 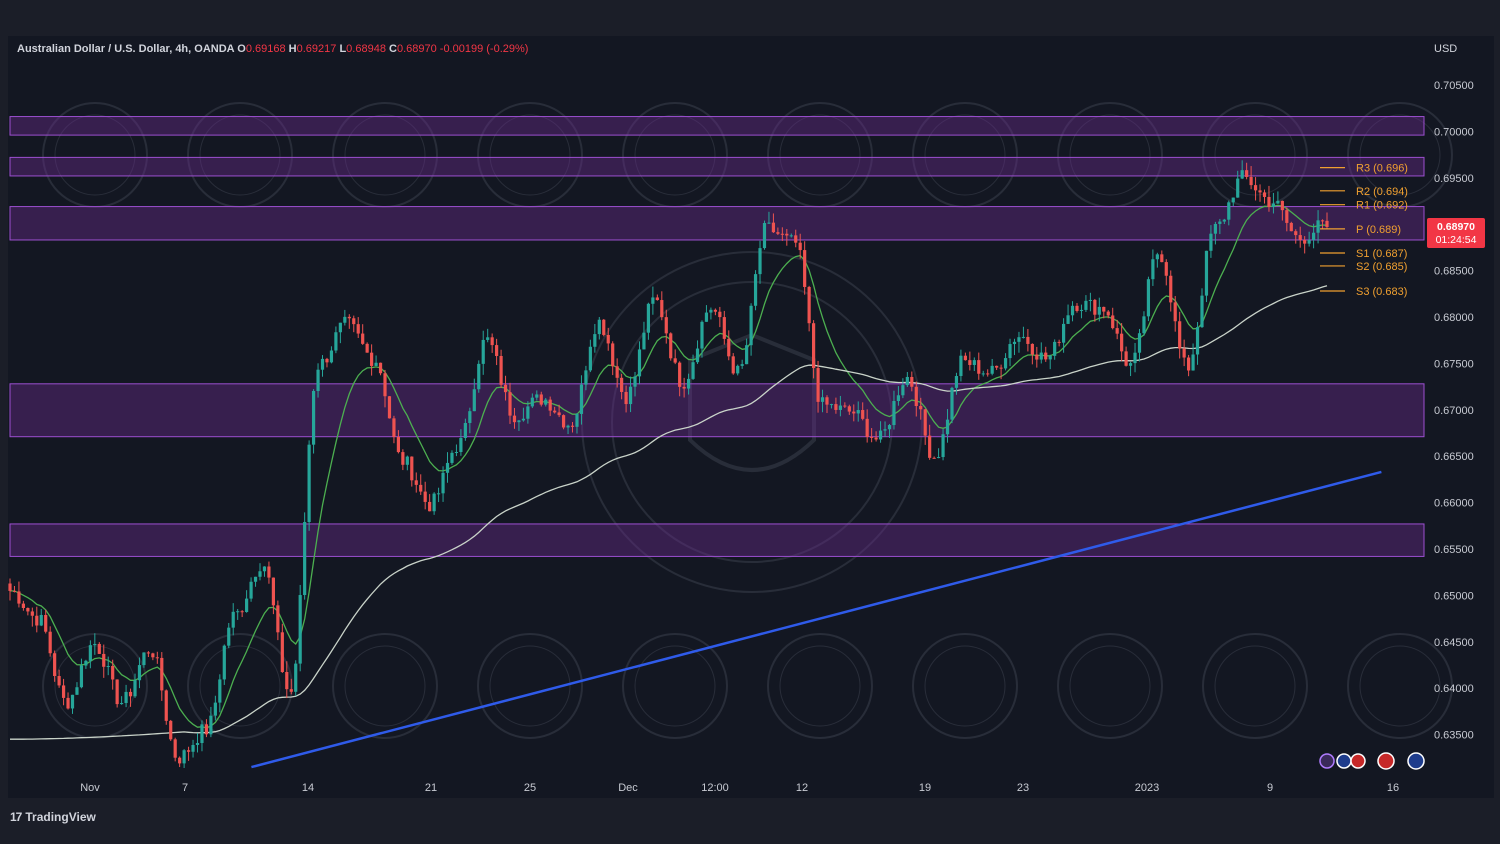 What do you see at coordinates (1147, 788) in the screenshot?
I see `x-tick-label: 2023` at bounding box center [1147, 788].